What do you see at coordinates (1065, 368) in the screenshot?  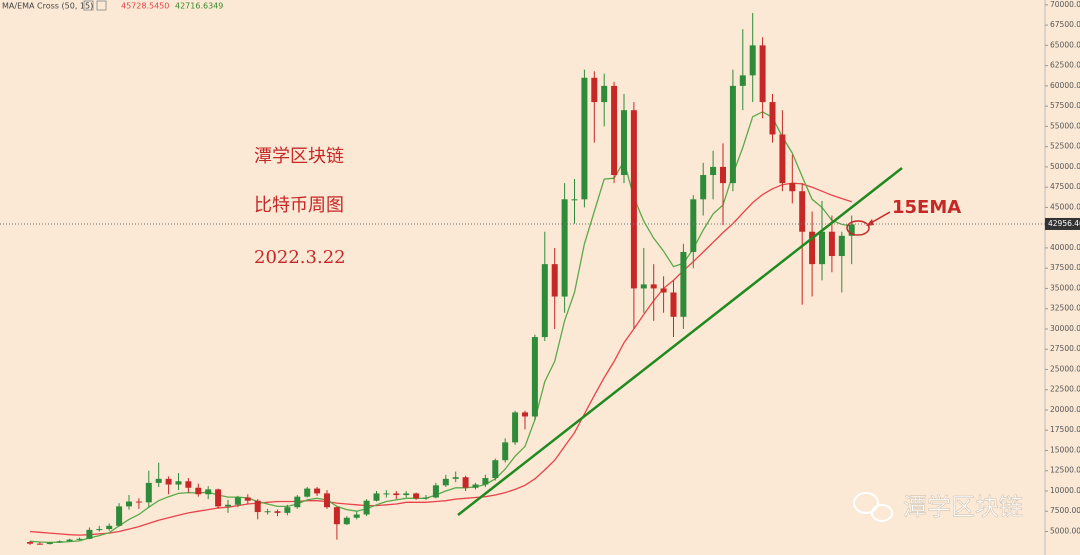 I see `y-tick-label: 25000.00` at bounding box center [1065, 368].